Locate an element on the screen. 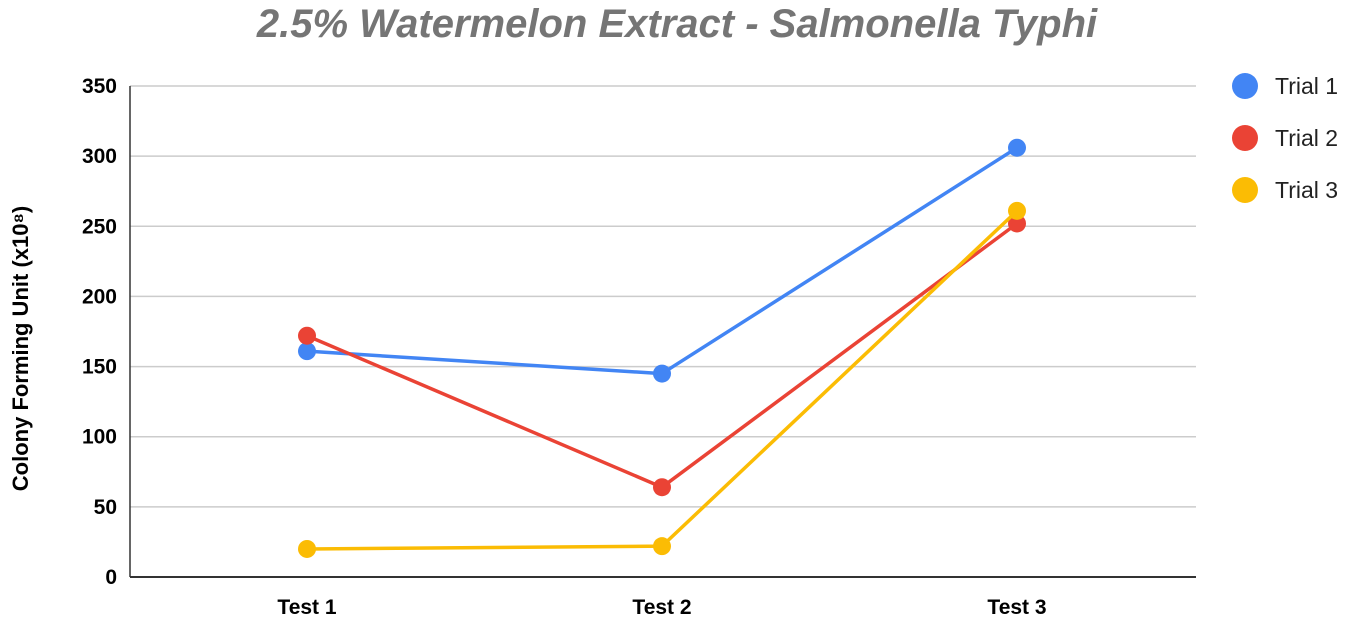 The height and width of the screenshot is (623, 1354). x-tick-label: Test 2 is located at coordinates (661, 607).